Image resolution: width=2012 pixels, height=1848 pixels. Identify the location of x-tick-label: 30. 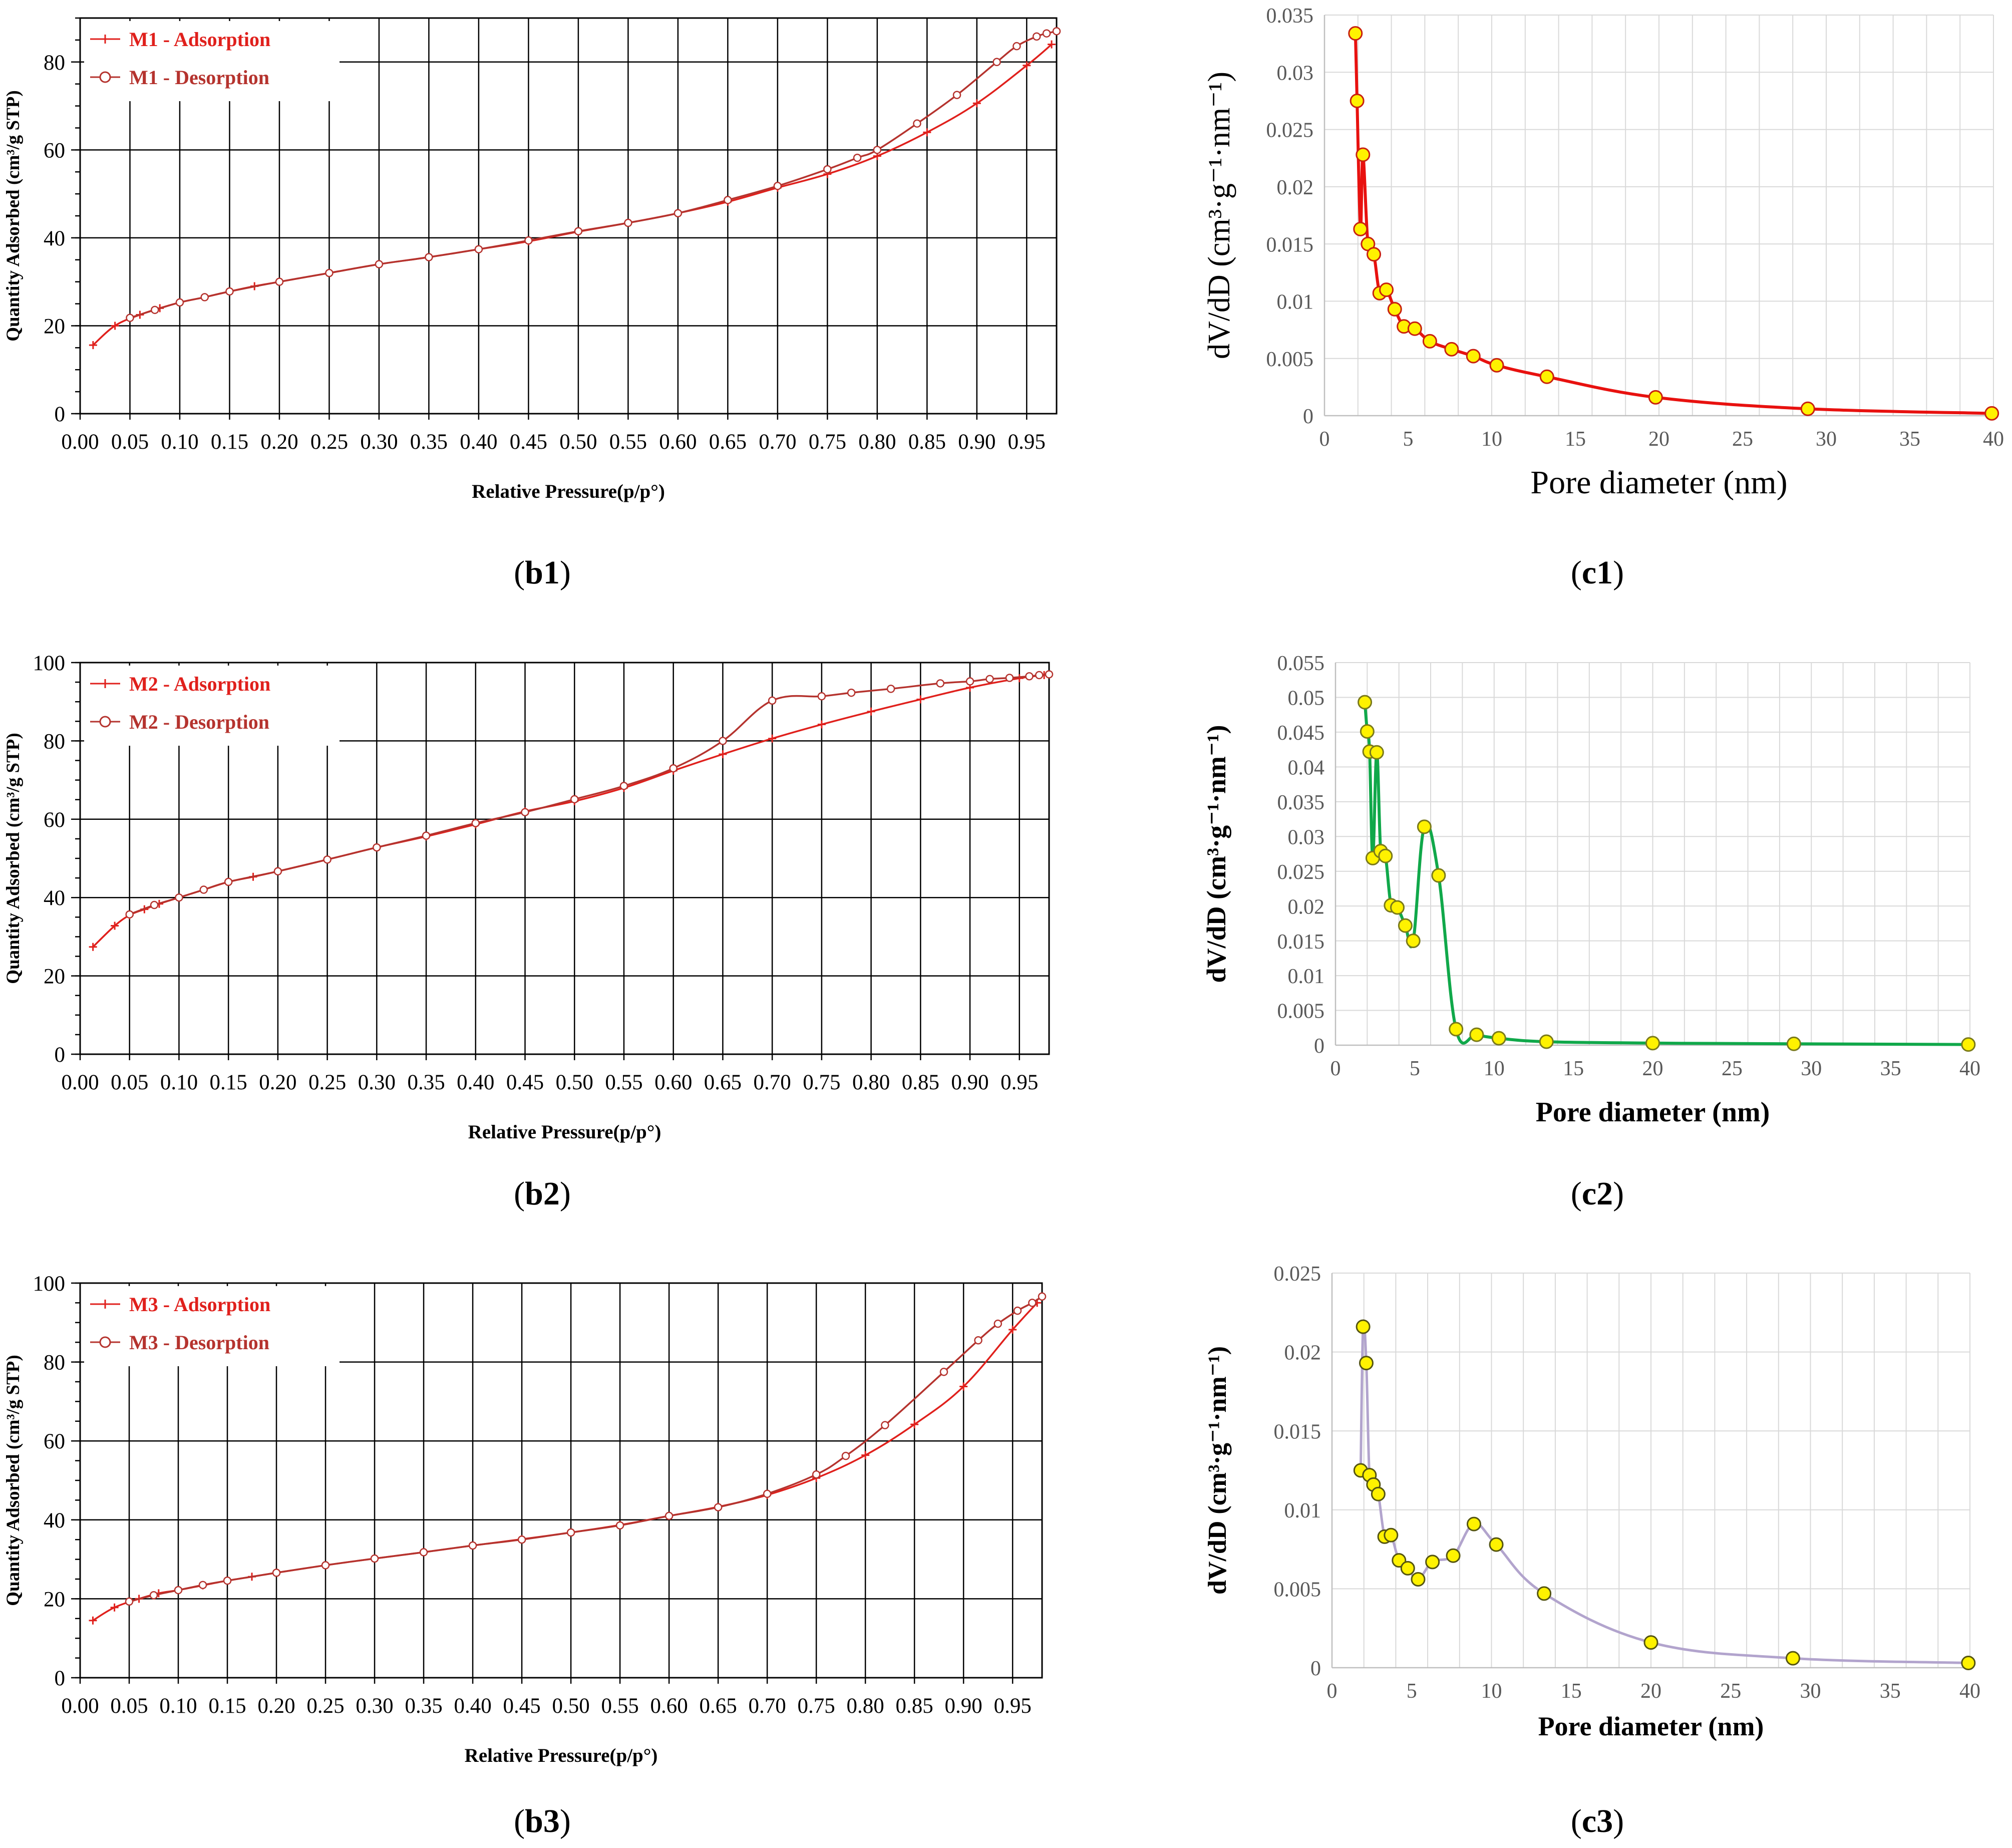
(1826, 439).